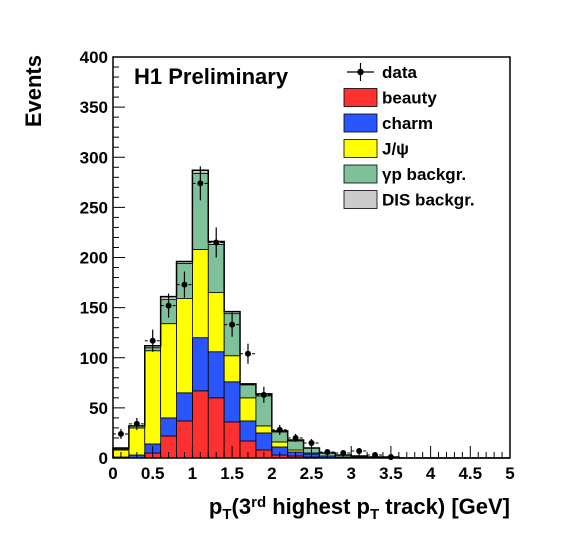 Image resolution: width=567 pixels, height=539 pixels. I want to click on y-tick-label: 200, so click(94, 258).